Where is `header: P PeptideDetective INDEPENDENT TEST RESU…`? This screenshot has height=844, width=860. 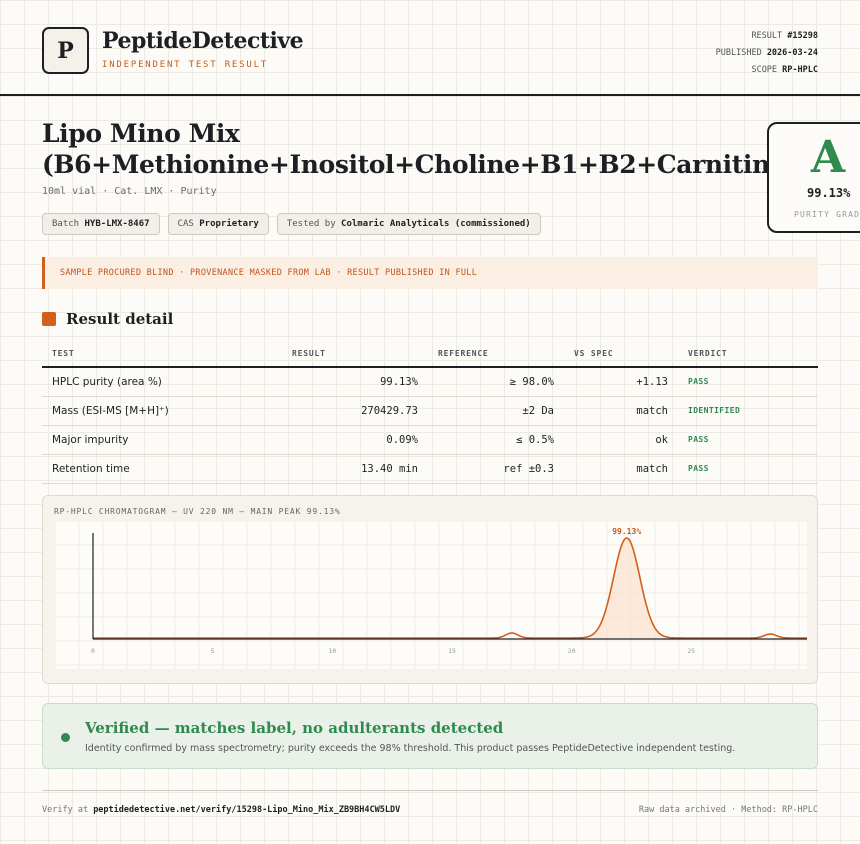
header: P PeptideDetective INDEPENDENT TEST RESU… is located at coordinates (430, 48).